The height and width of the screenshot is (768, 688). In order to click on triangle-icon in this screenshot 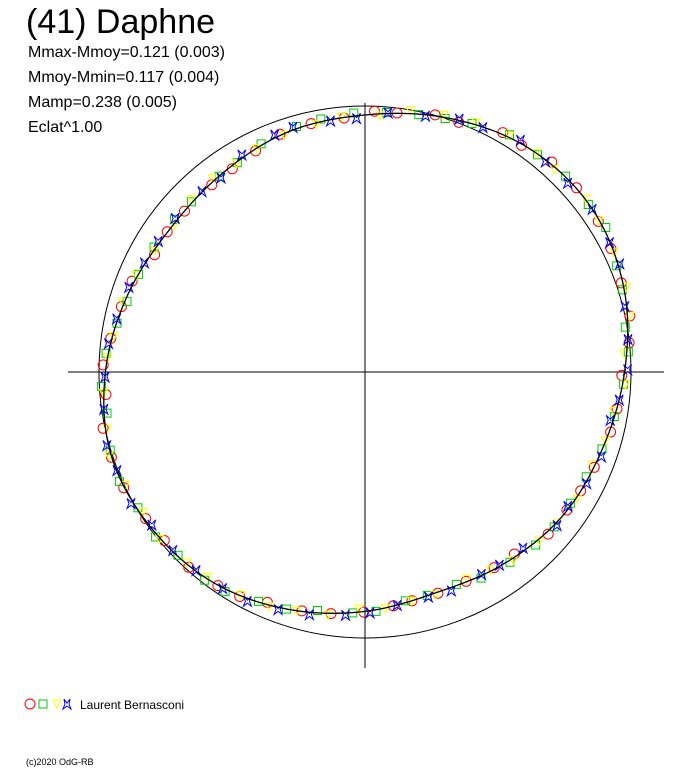, I will do `click(57, 704)`.